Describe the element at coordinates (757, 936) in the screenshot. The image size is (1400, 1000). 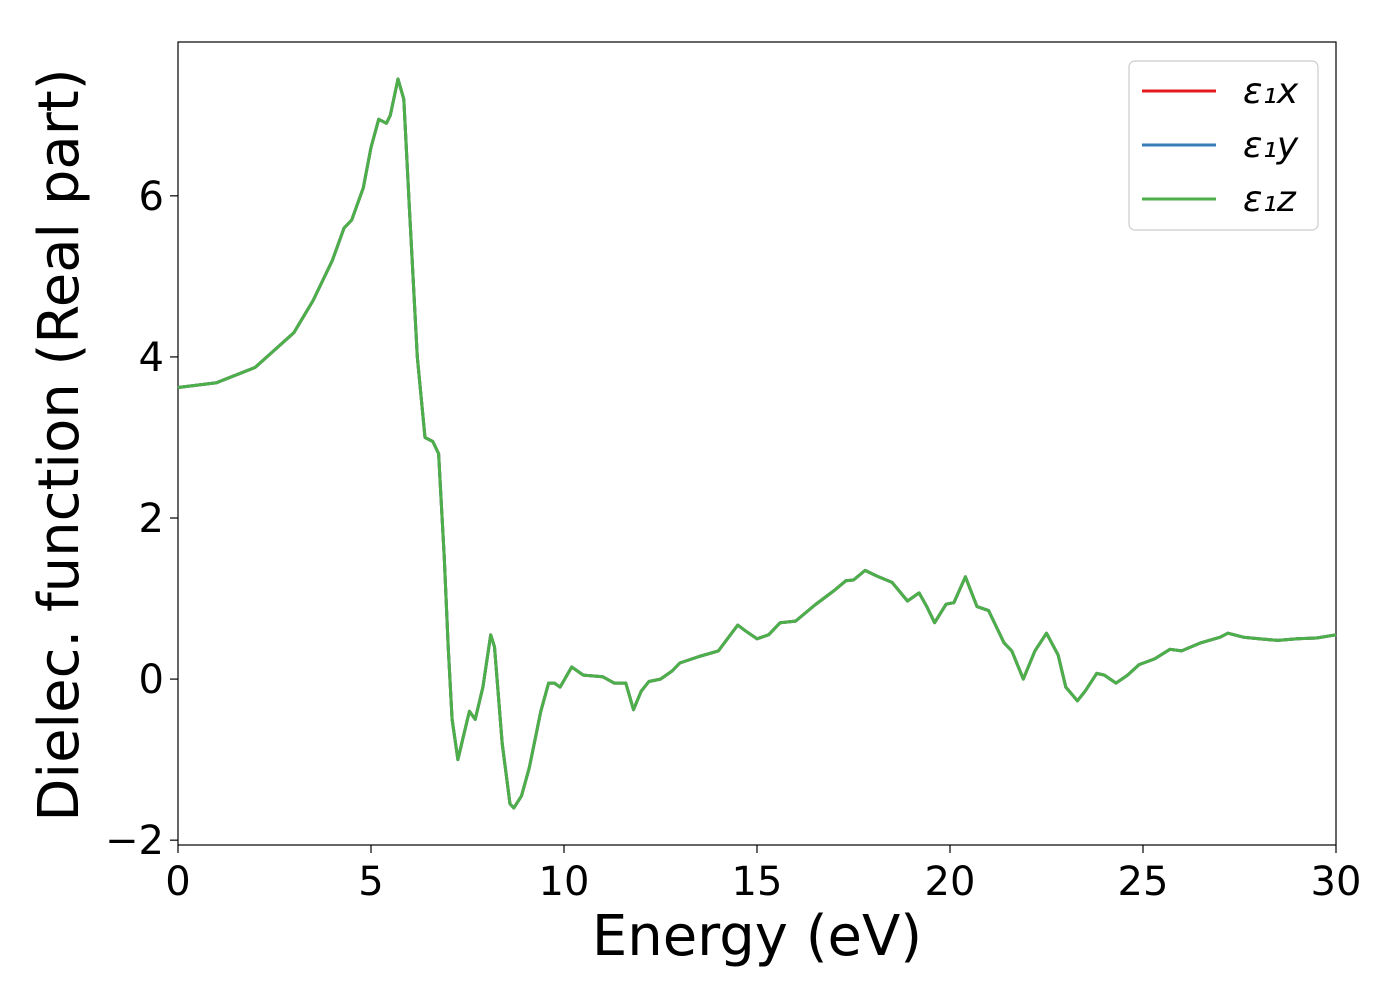
I see `x-axis-label: Energy (eV)` at that location.